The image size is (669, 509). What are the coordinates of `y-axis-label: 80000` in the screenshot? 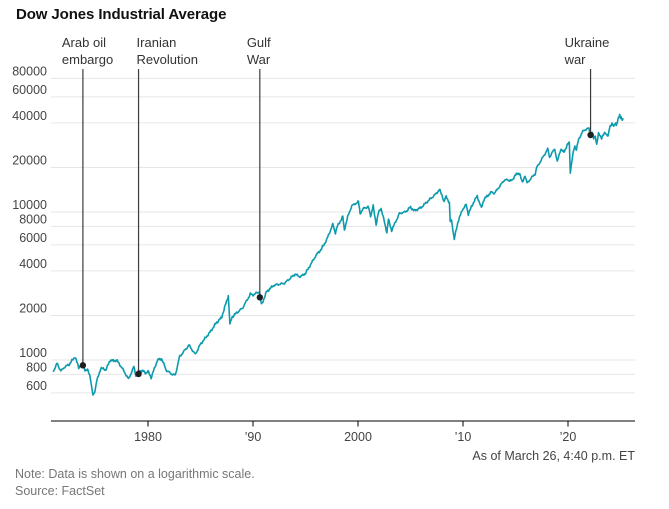 It's located at (29, 71).